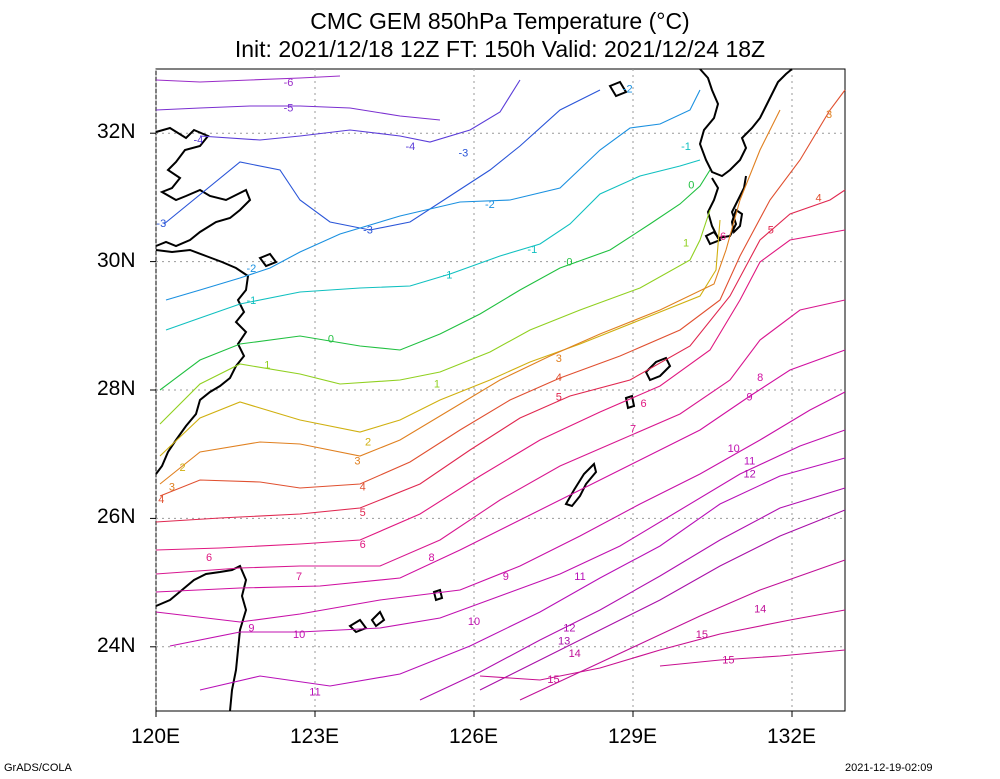 The width and height of the screenshot is (1000, 779). I want to click on isotherm-m3, so click(382, 160).